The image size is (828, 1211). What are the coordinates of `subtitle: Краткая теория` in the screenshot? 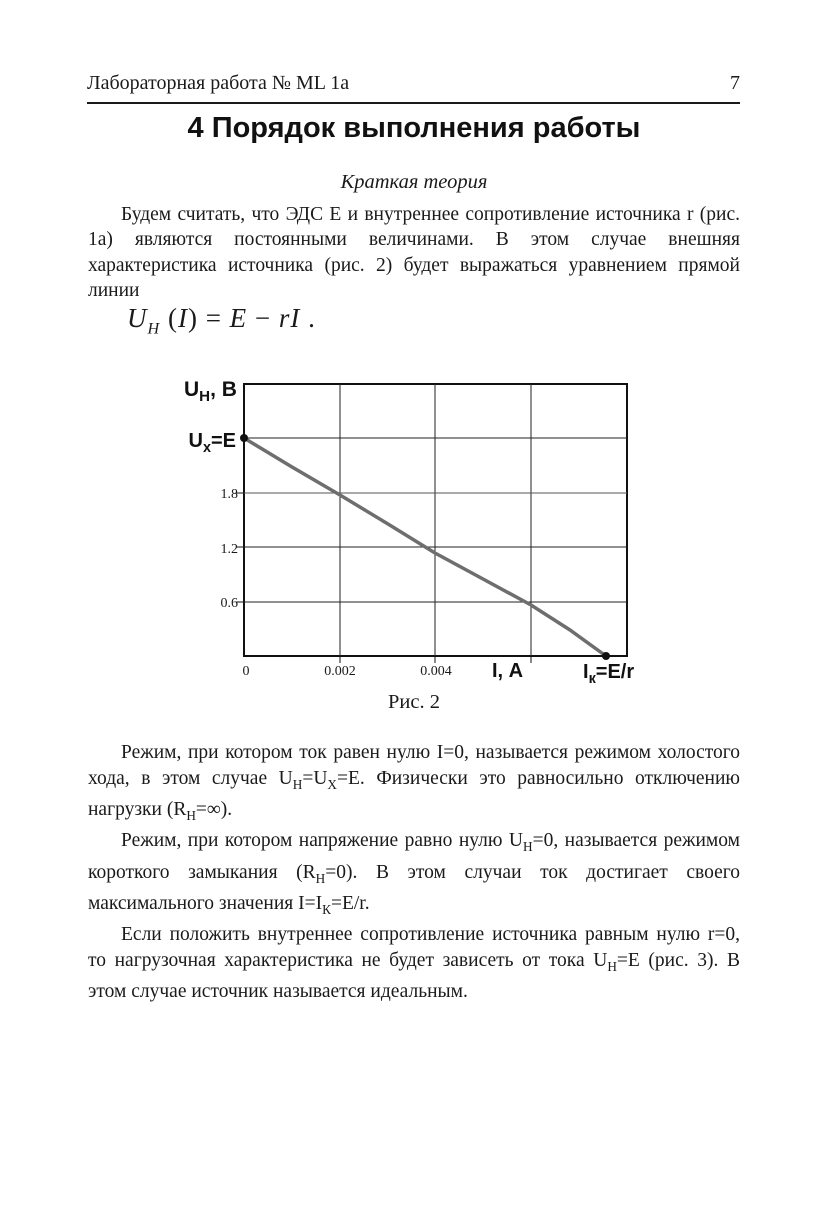 It's located at (414, 182).